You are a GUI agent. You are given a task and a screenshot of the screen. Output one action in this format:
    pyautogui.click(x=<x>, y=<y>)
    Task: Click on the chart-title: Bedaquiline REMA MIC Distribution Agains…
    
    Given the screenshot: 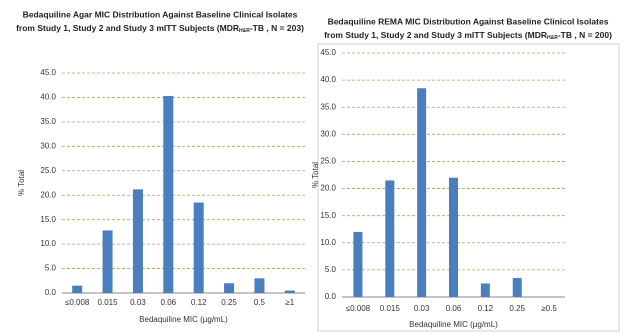 What is the action you would take?
    pyautogui.click(x=468, y=21)
    